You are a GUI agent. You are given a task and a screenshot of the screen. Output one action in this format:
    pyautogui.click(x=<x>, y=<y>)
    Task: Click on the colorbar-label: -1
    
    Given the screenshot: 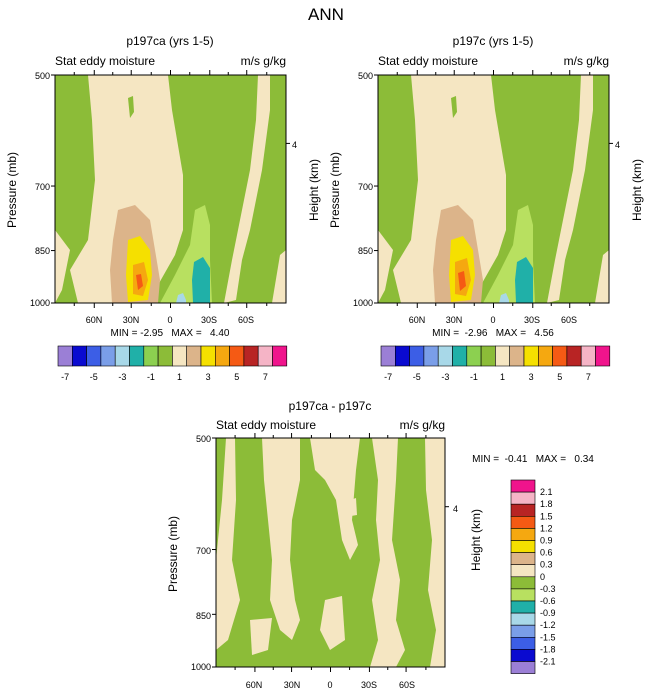 What is the action you would take?
    pyautogui.click(x=151, y=377)
    